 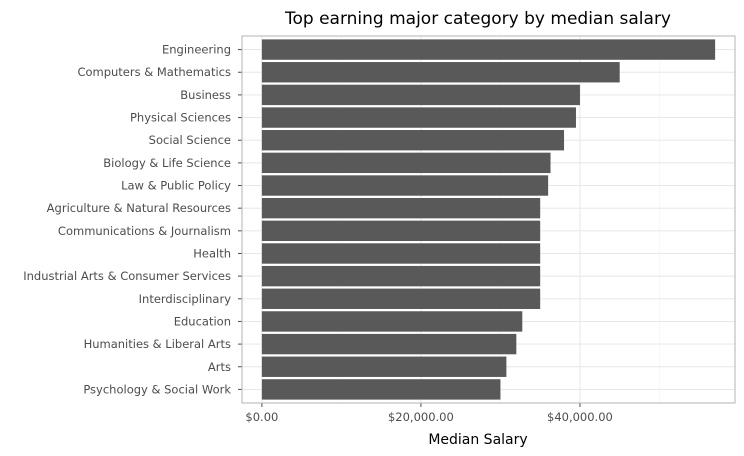 What do you see at coordinates (205, 95) in the screenshot?
I see `y-tick-label: Business` at bounding box center [205, 95].